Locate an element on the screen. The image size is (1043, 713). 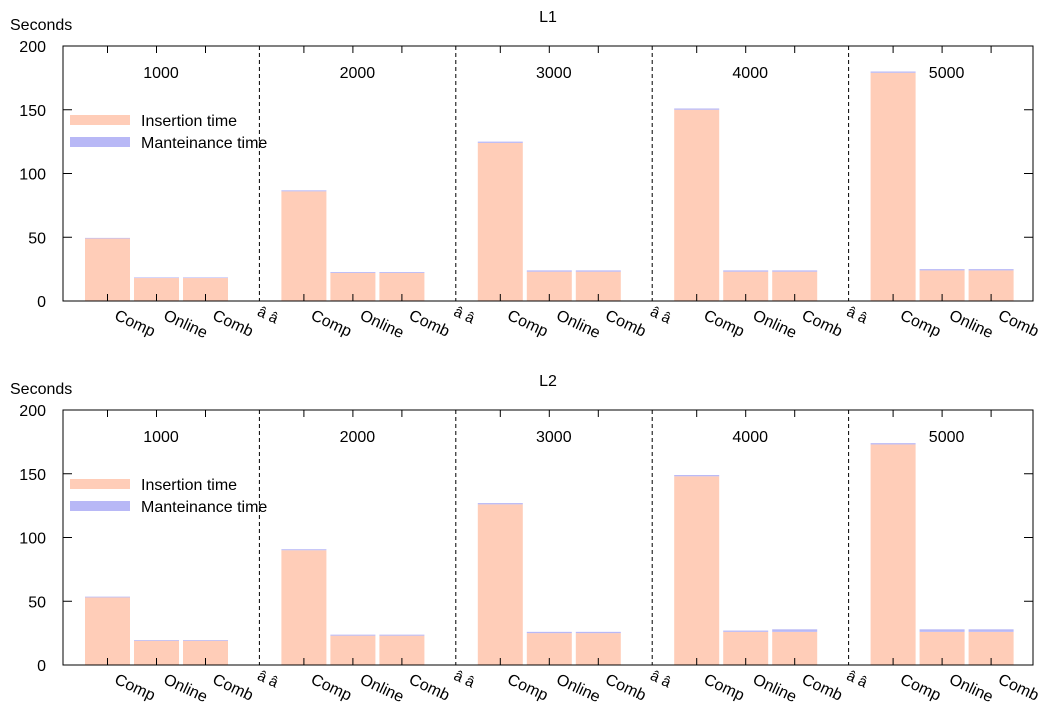
y-tick-label: 150 is located at coordinates (32, 475).